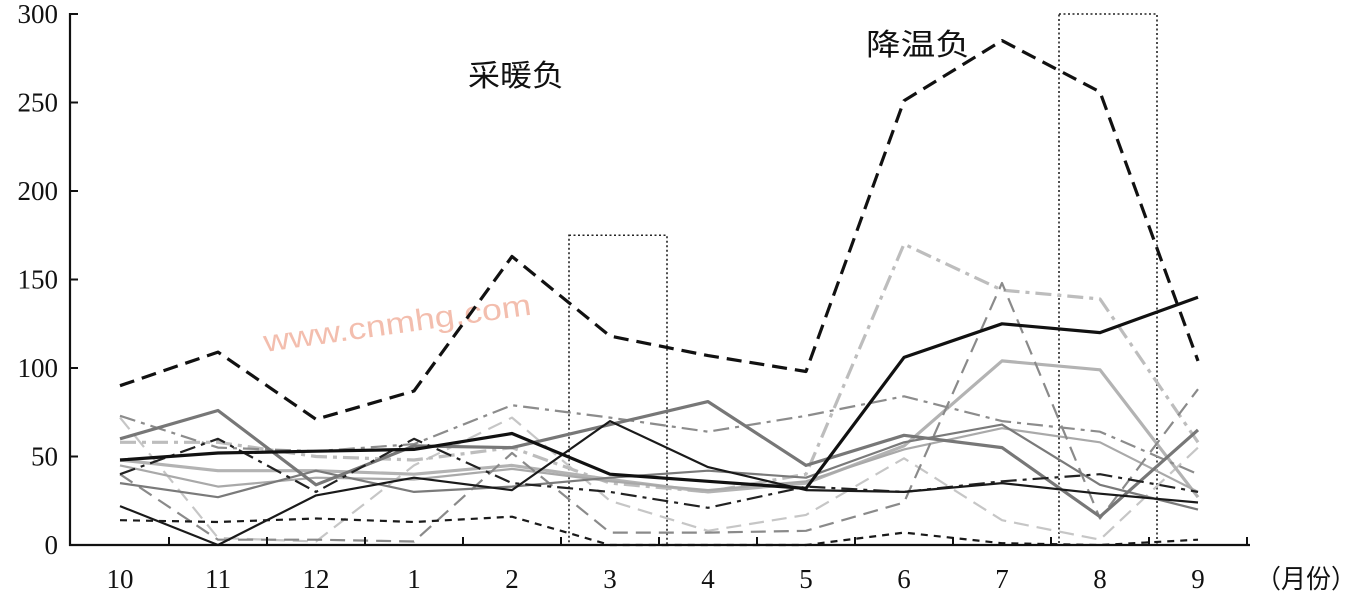 This screenshot has height=594, width=1364. Describe the element at coordinates (806, 579) in the screenshot. I see `x-tick-label-5: 5` at that location.